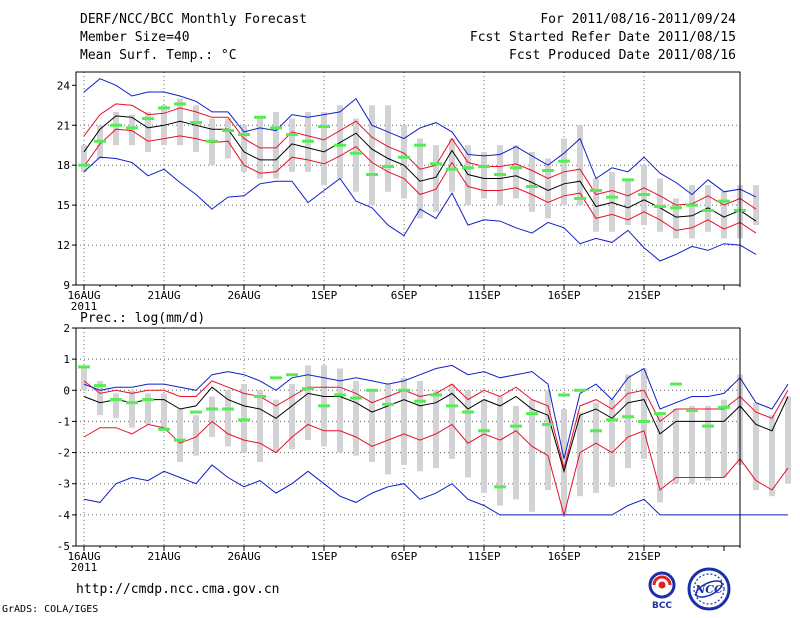  What do you see at coordinates (243, 295) in the screenshot?
I see `x-tick-label: 26AUG` at bounding box center [243, 295].